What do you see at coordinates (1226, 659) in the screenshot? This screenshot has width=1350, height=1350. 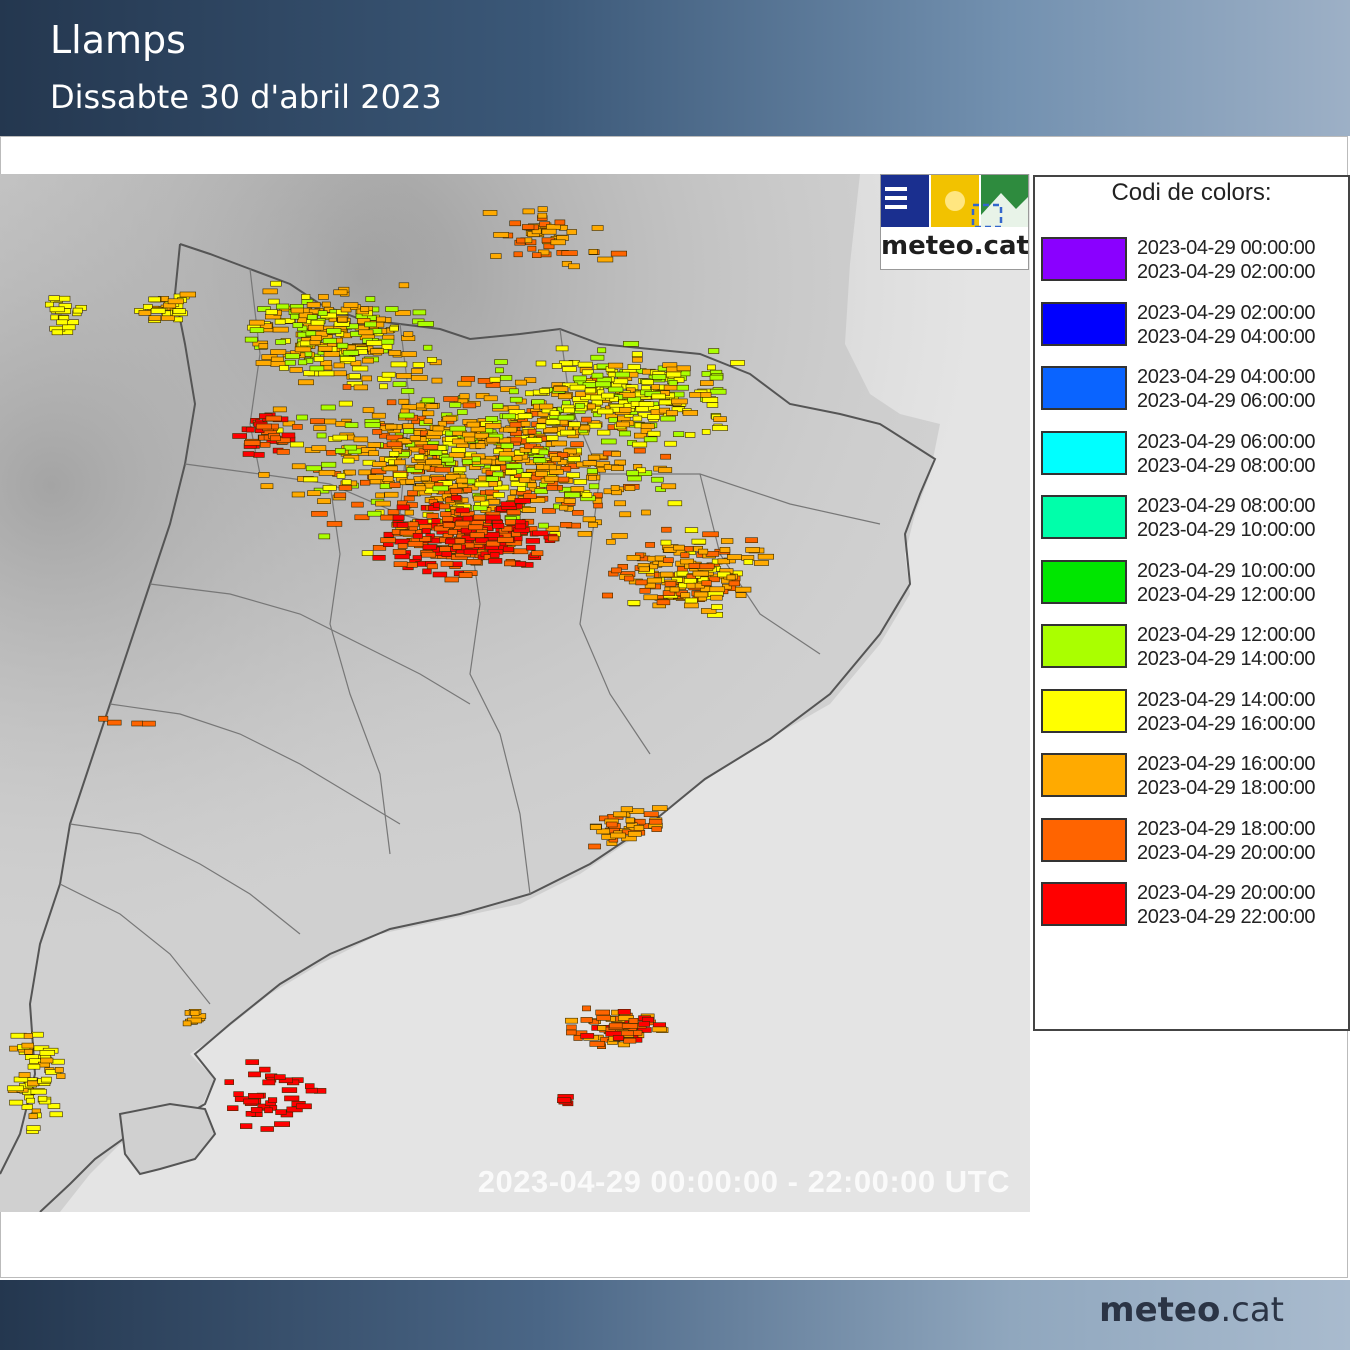 I see `legend-to-time: 2023-04-29 14:00:00` at bounding box center [1226, 659].